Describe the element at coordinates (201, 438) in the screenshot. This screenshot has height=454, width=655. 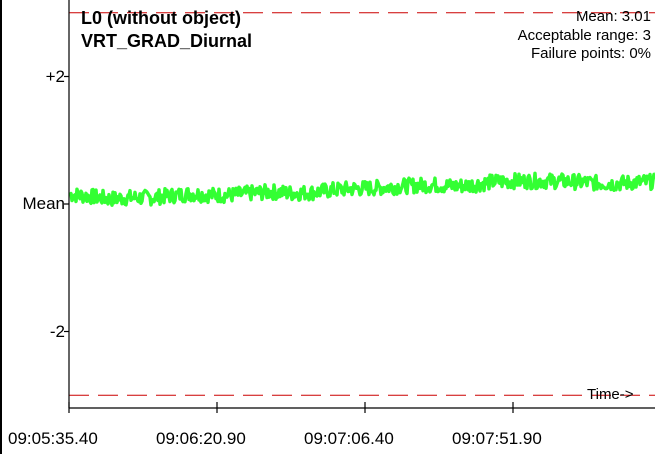
I see `x-tick-label: 09:06:20.90` at that location.